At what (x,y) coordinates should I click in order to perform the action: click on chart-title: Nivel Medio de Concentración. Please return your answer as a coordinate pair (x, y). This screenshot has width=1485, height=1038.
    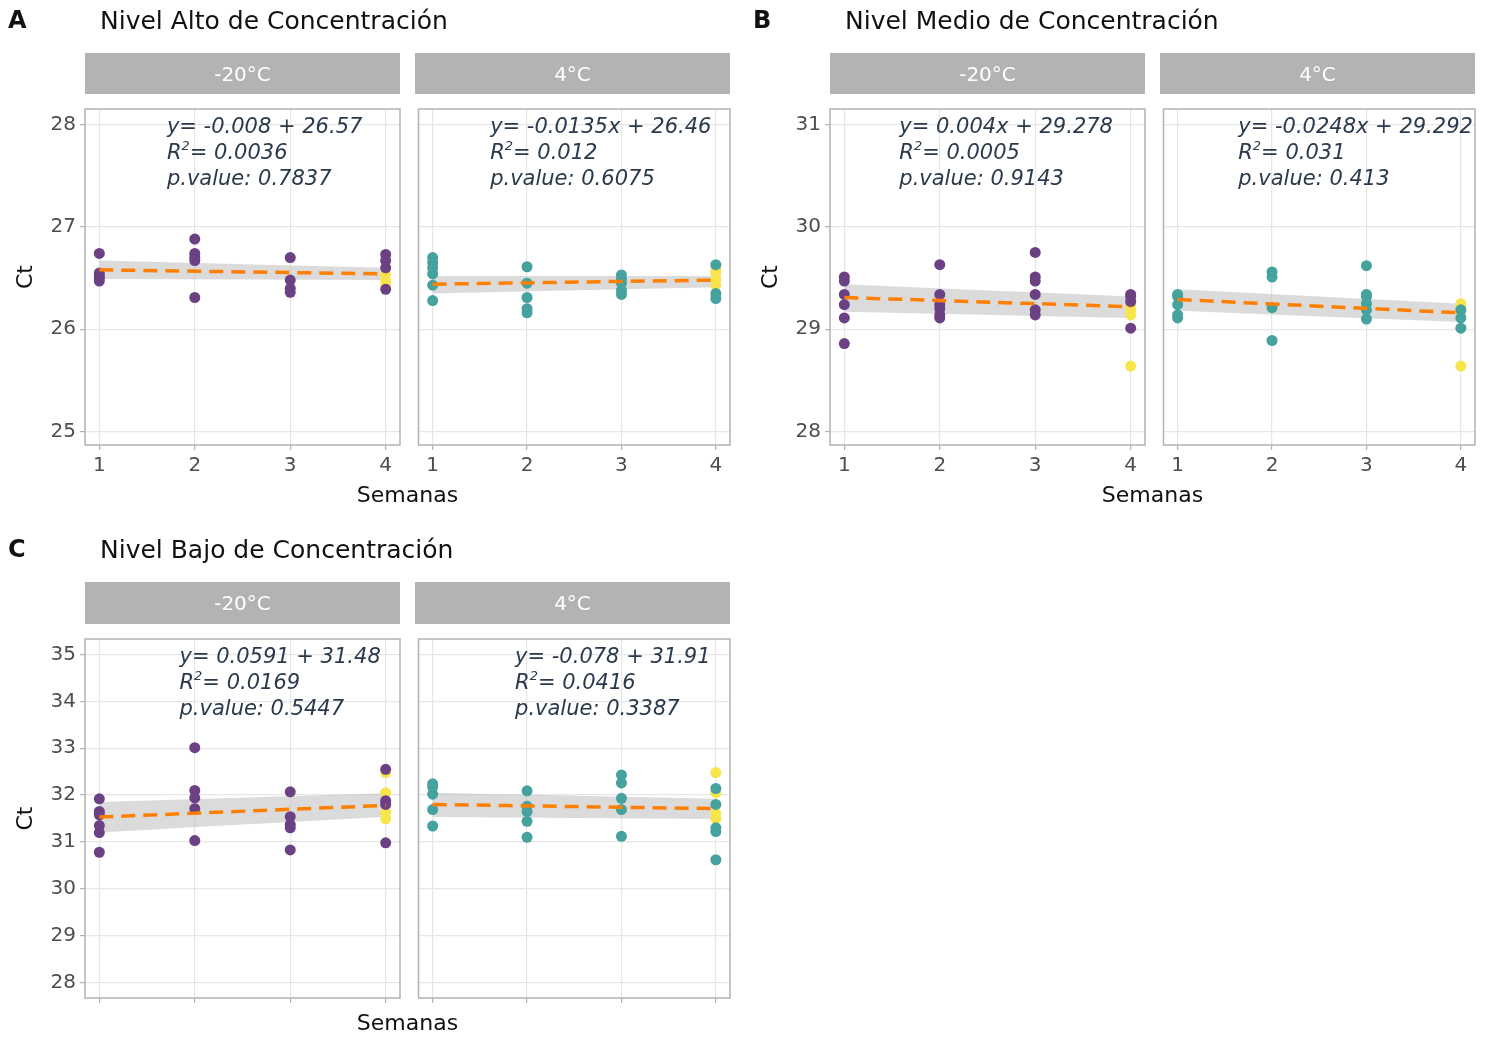
    Looking at the image, I should click on (1032, 20).